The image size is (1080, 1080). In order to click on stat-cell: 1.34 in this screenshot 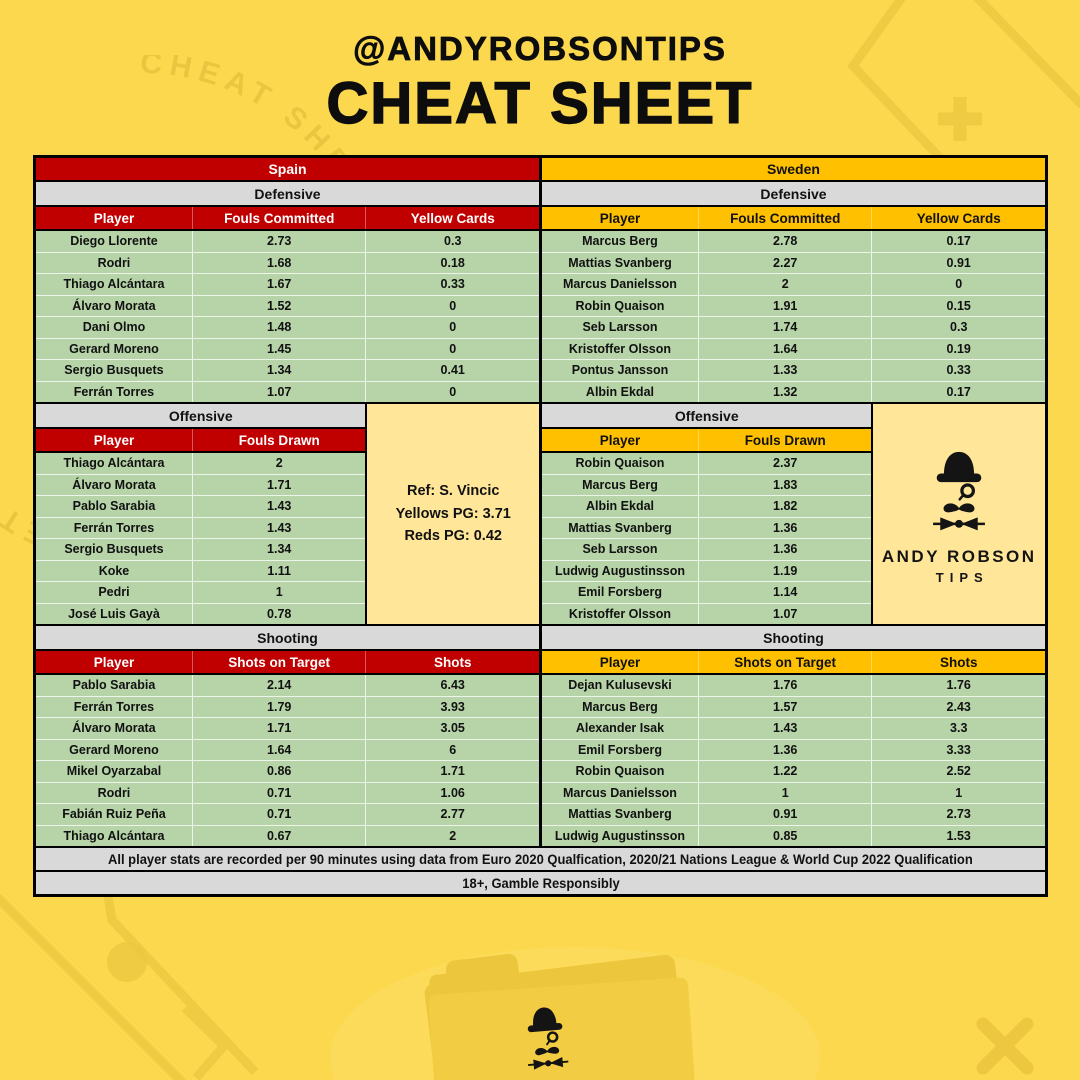, I will do `click(278, 549)`.